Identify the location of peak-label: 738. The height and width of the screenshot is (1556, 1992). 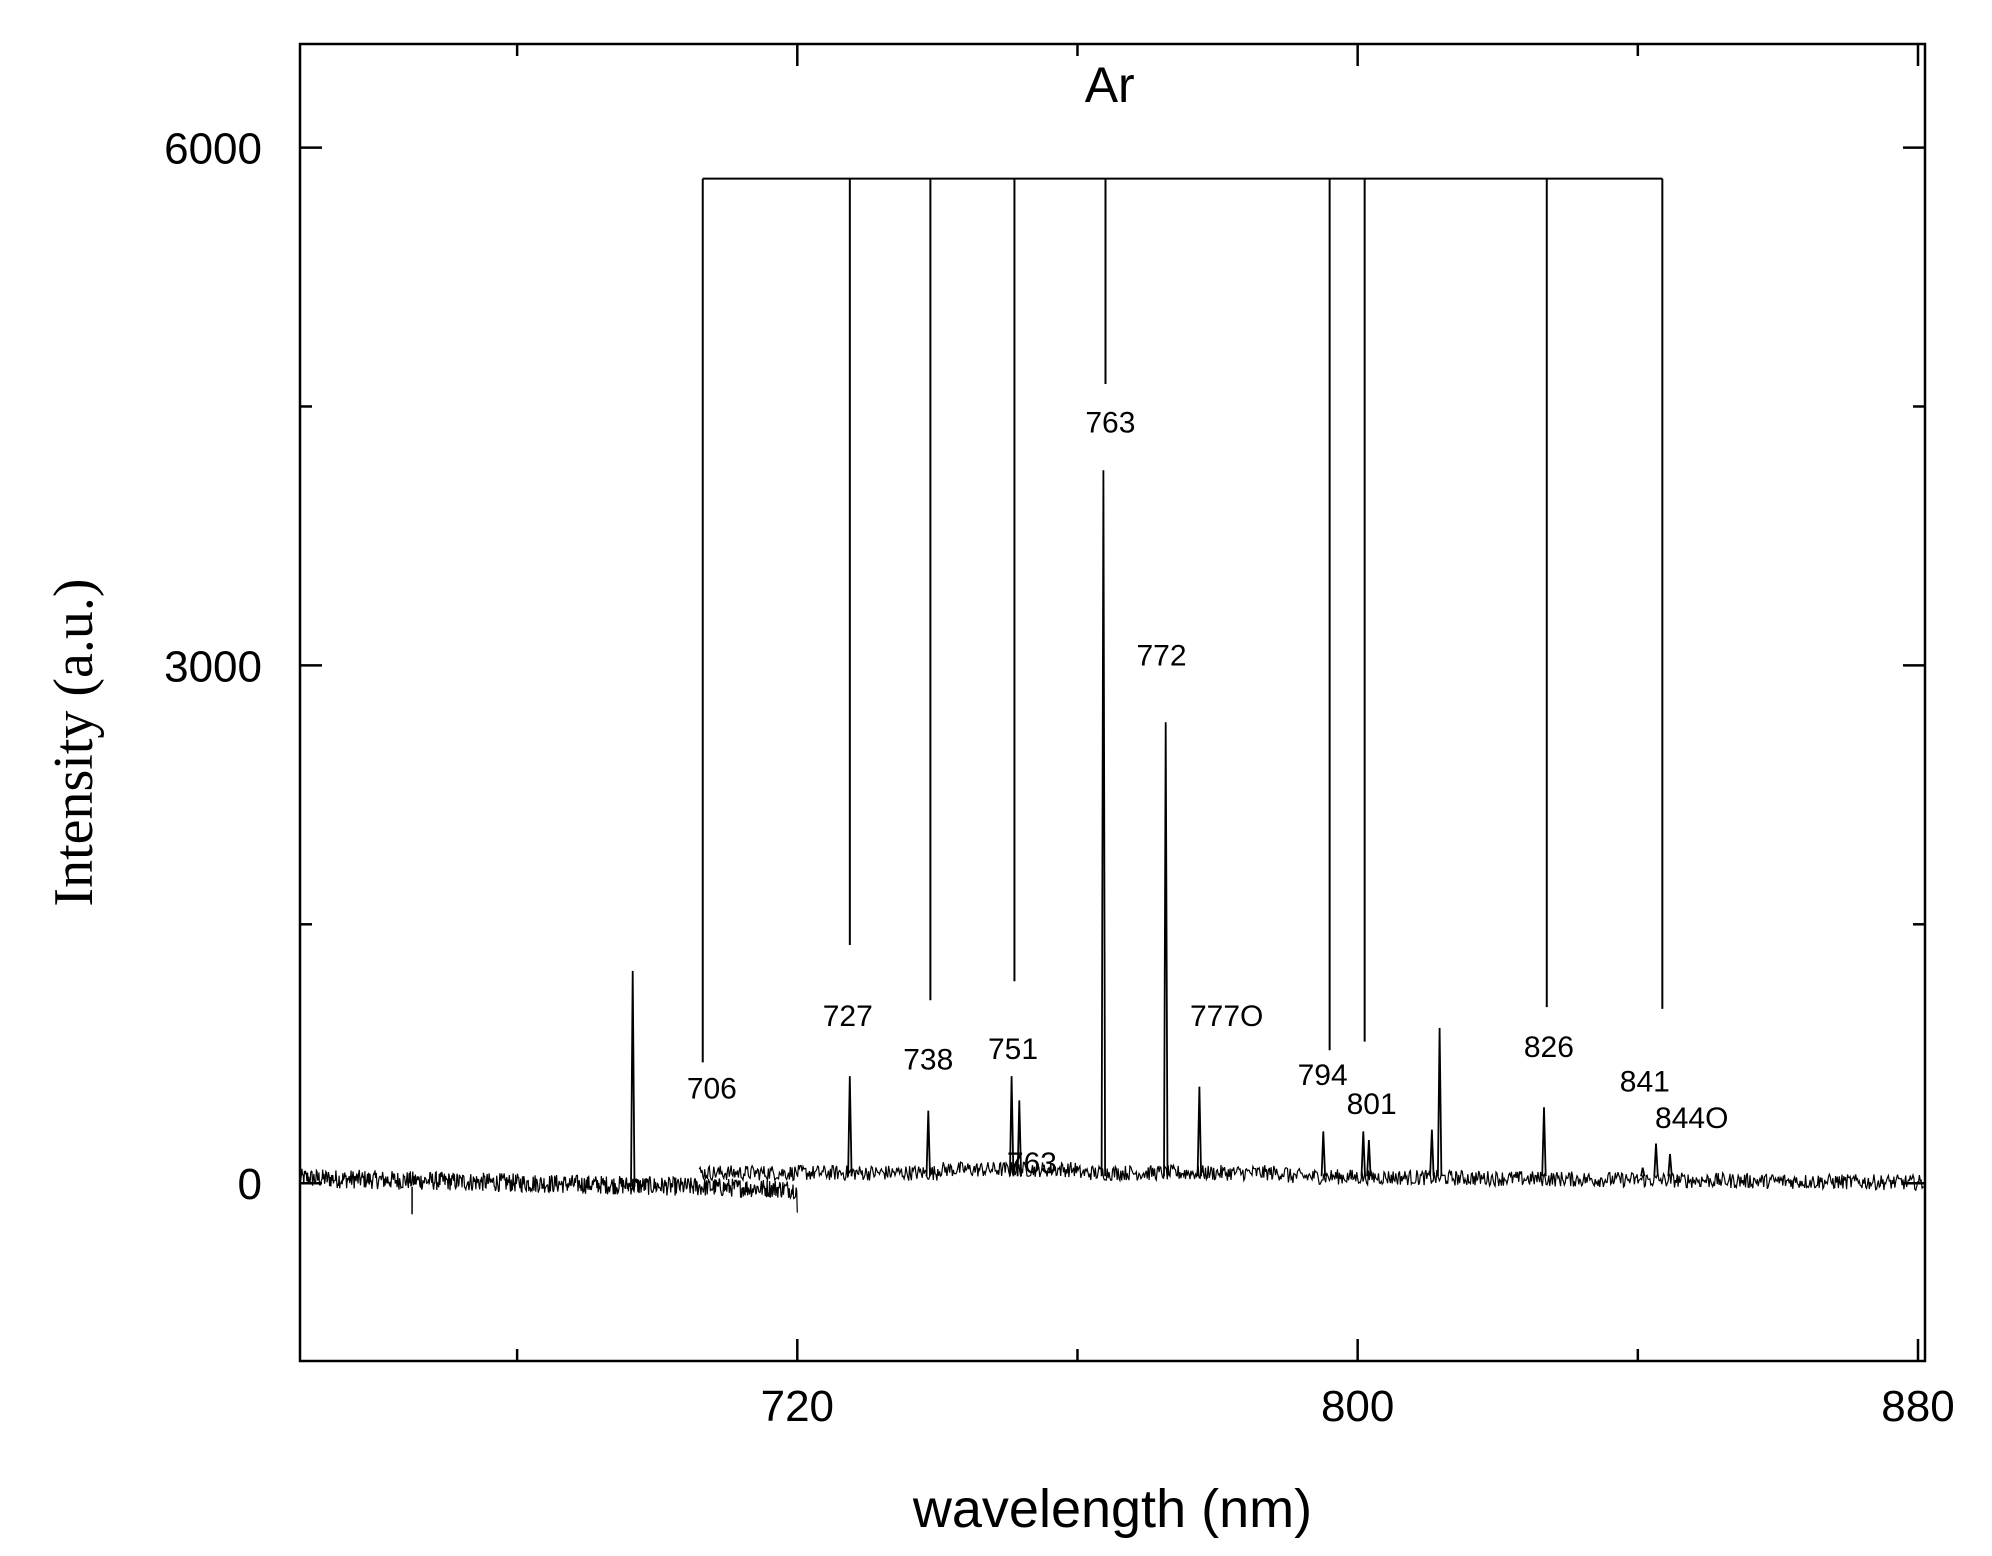
(928, 1059).